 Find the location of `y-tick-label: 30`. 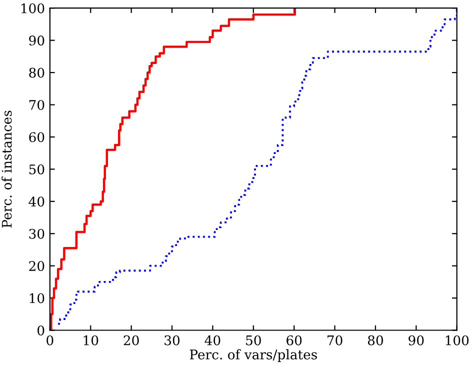

y-tick-label: 30 is located at coordinates (36, 233).